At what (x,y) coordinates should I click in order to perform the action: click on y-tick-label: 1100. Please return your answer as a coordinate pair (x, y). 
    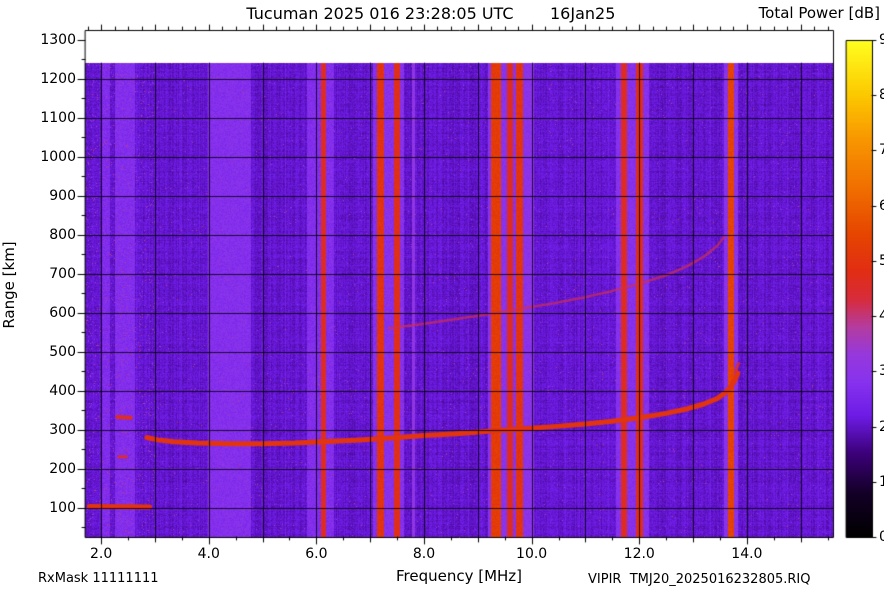
    Looking at the image, I should click on (58, 117).